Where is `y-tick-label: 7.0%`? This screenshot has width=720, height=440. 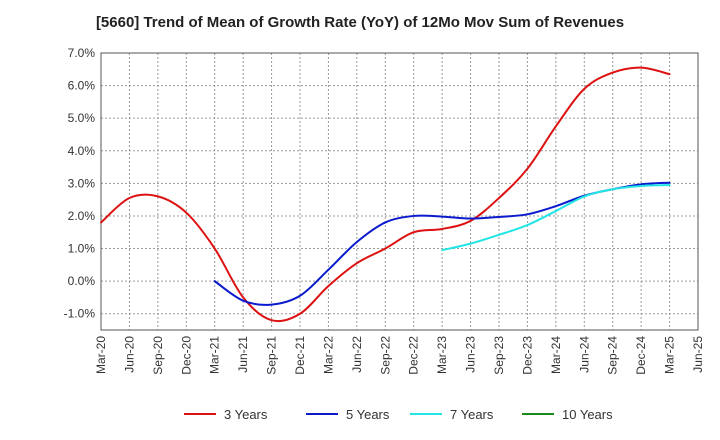 y-tick-label: 7.0% is located at coordinates (82, 53).